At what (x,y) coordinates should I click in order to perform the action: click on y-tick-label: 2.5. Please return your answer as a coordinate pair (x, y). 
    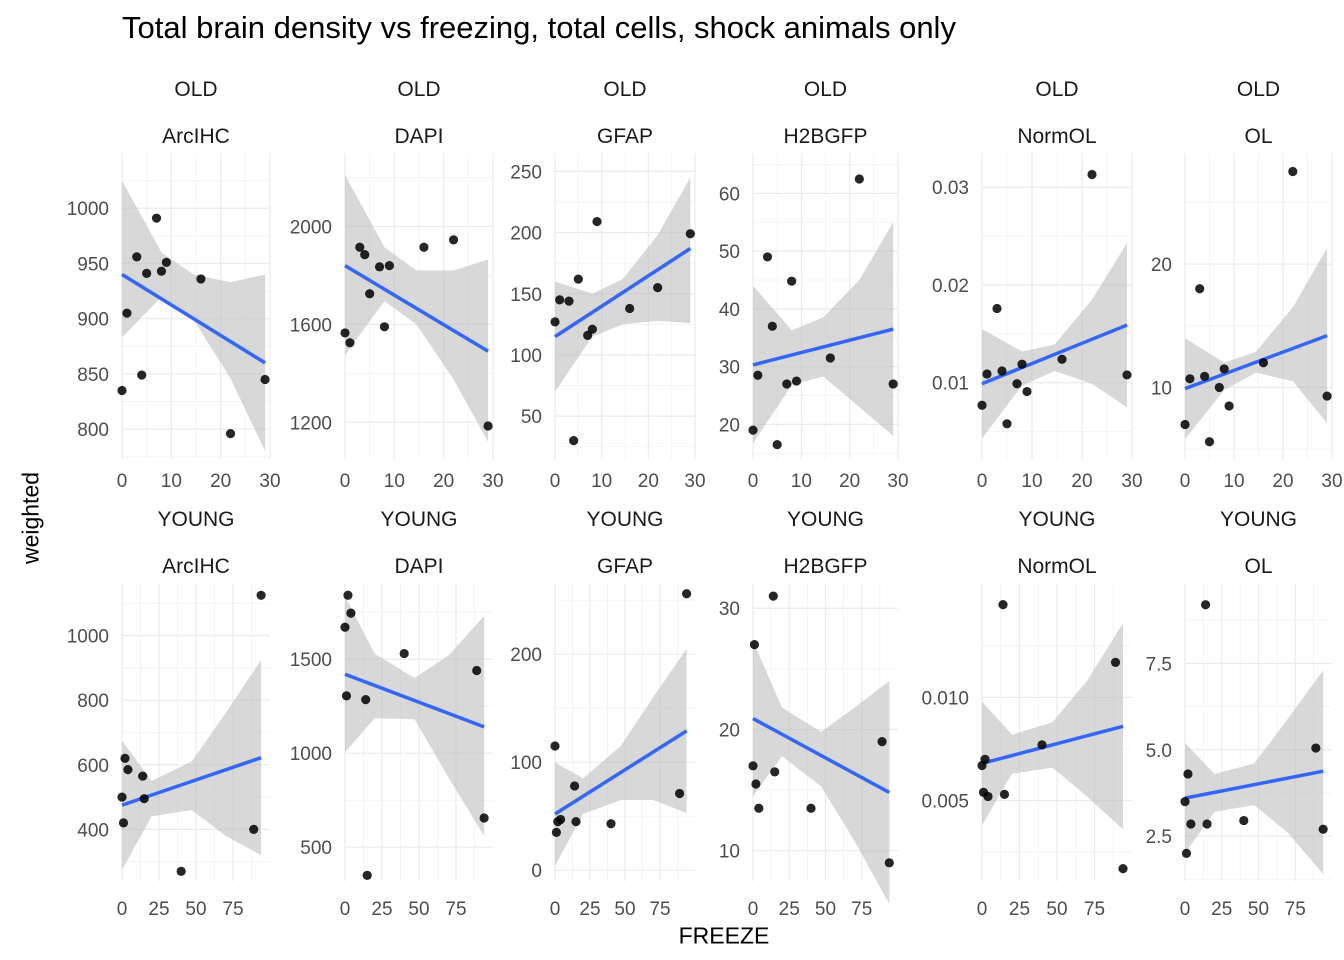
    Looking at the image, I should click on (1159, 837).